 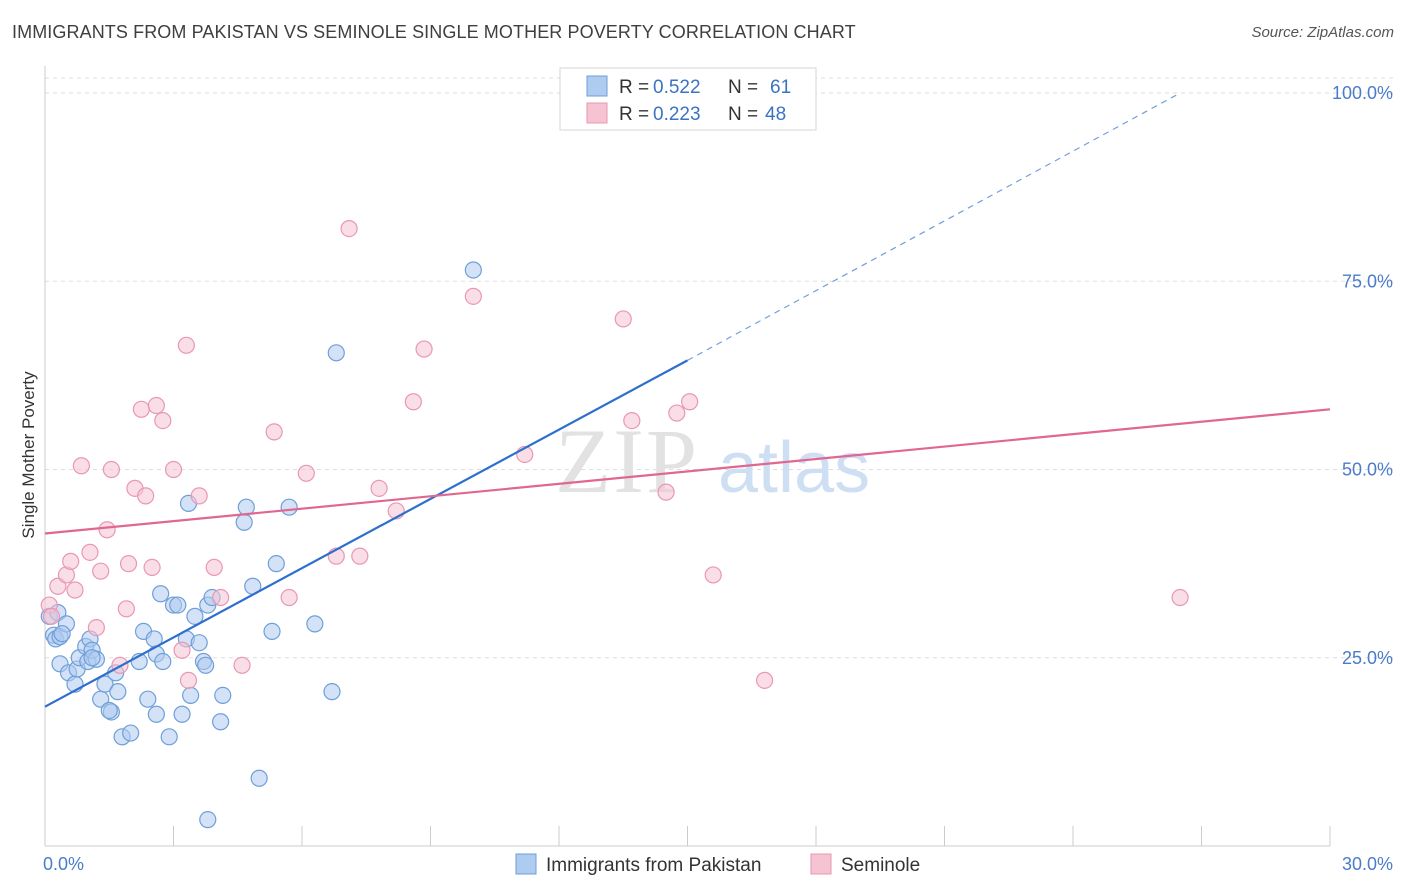 What do you see at coordinates (1367, 281) in the screenshot?
I see `y-tick-label-2: 75.0%` at bounding box center [1367, 281].